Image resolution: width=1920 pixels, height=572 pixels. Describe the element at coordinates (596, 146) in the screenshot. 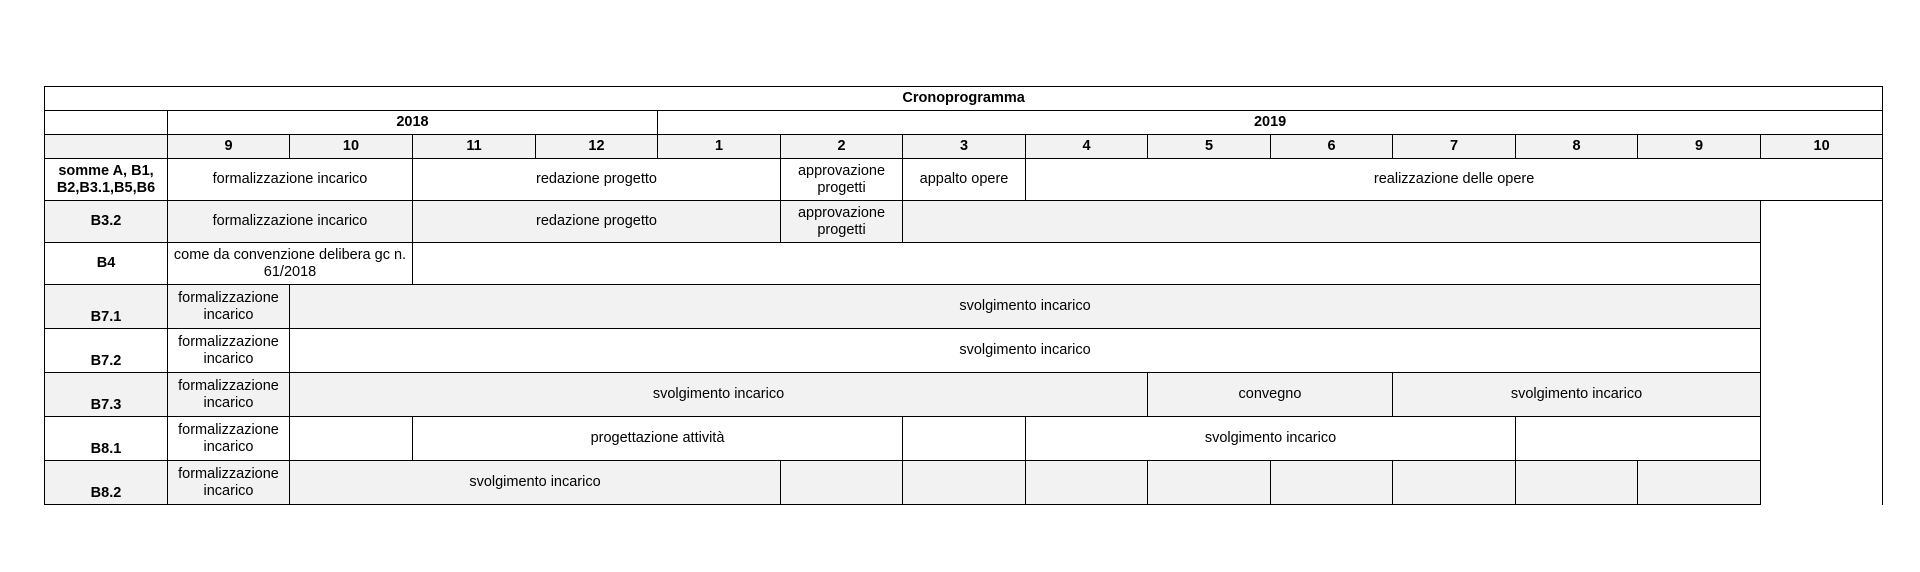

I see `month-header: 12` at that location.